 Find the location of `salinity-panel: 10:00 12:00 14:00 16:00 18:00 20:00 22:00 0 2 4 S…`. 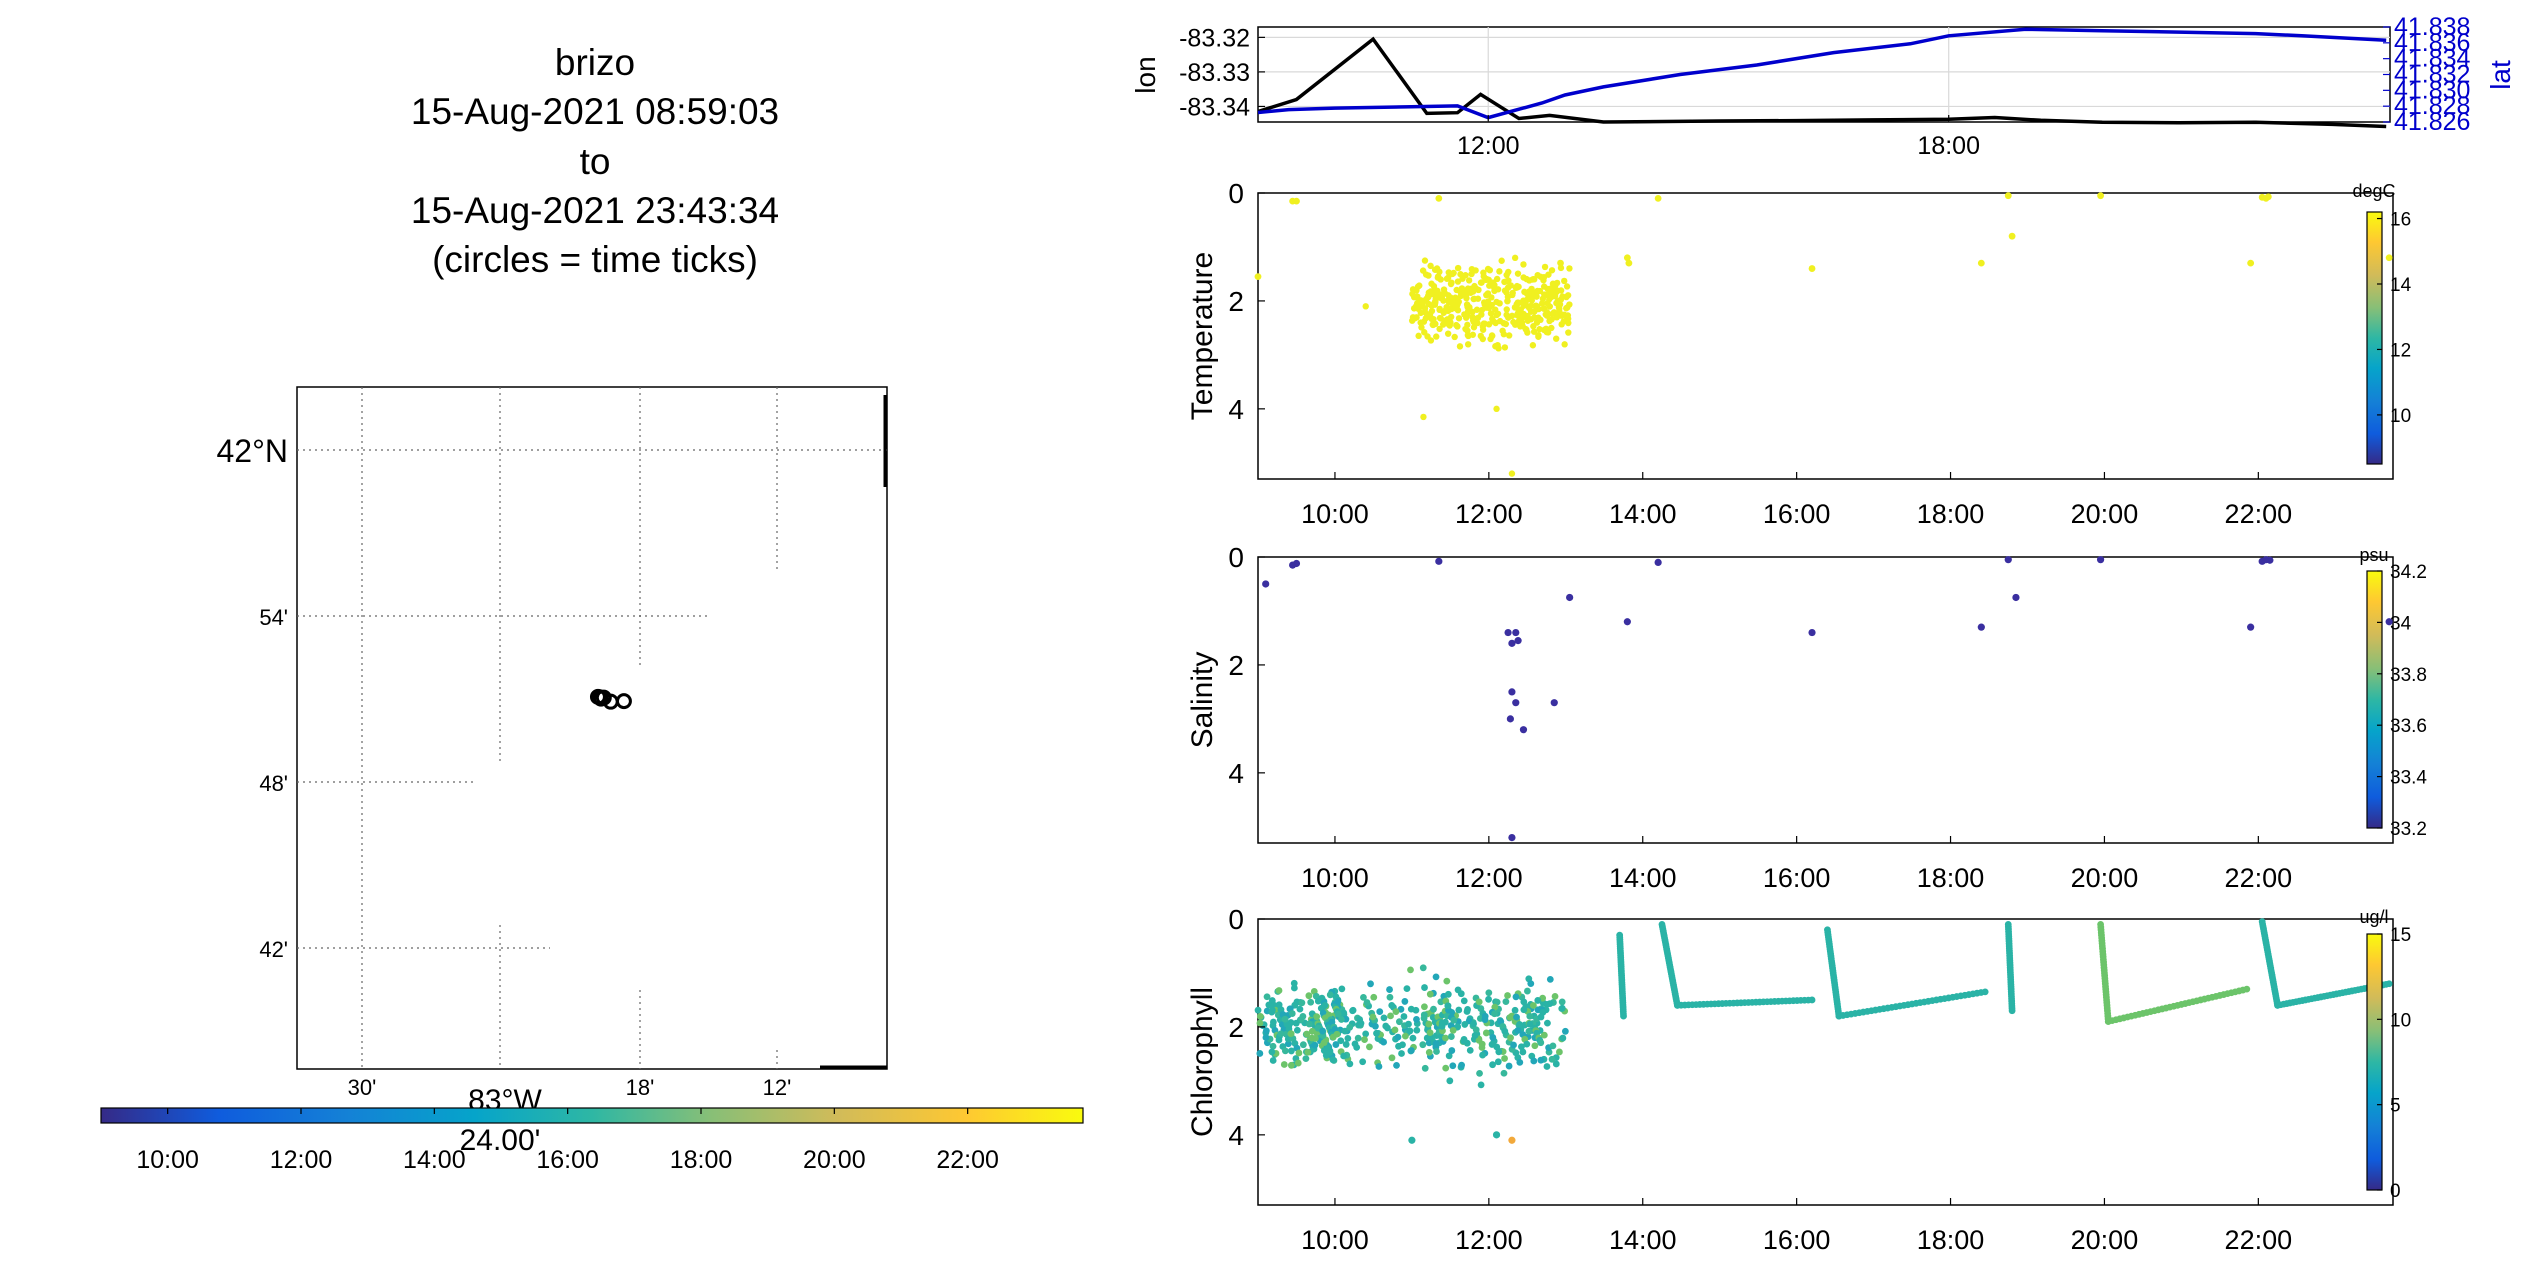

salinity-panel: 10:00 12:00 14:00 16:00 18:00 20:00 22:00 0 2 4 S… is located at coordinates (1806, 717).